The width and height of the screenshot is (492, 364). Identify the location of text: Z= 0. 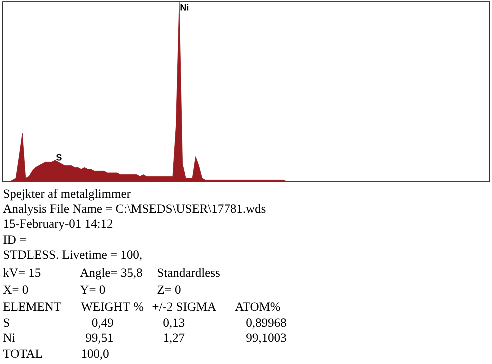
(169, 290).